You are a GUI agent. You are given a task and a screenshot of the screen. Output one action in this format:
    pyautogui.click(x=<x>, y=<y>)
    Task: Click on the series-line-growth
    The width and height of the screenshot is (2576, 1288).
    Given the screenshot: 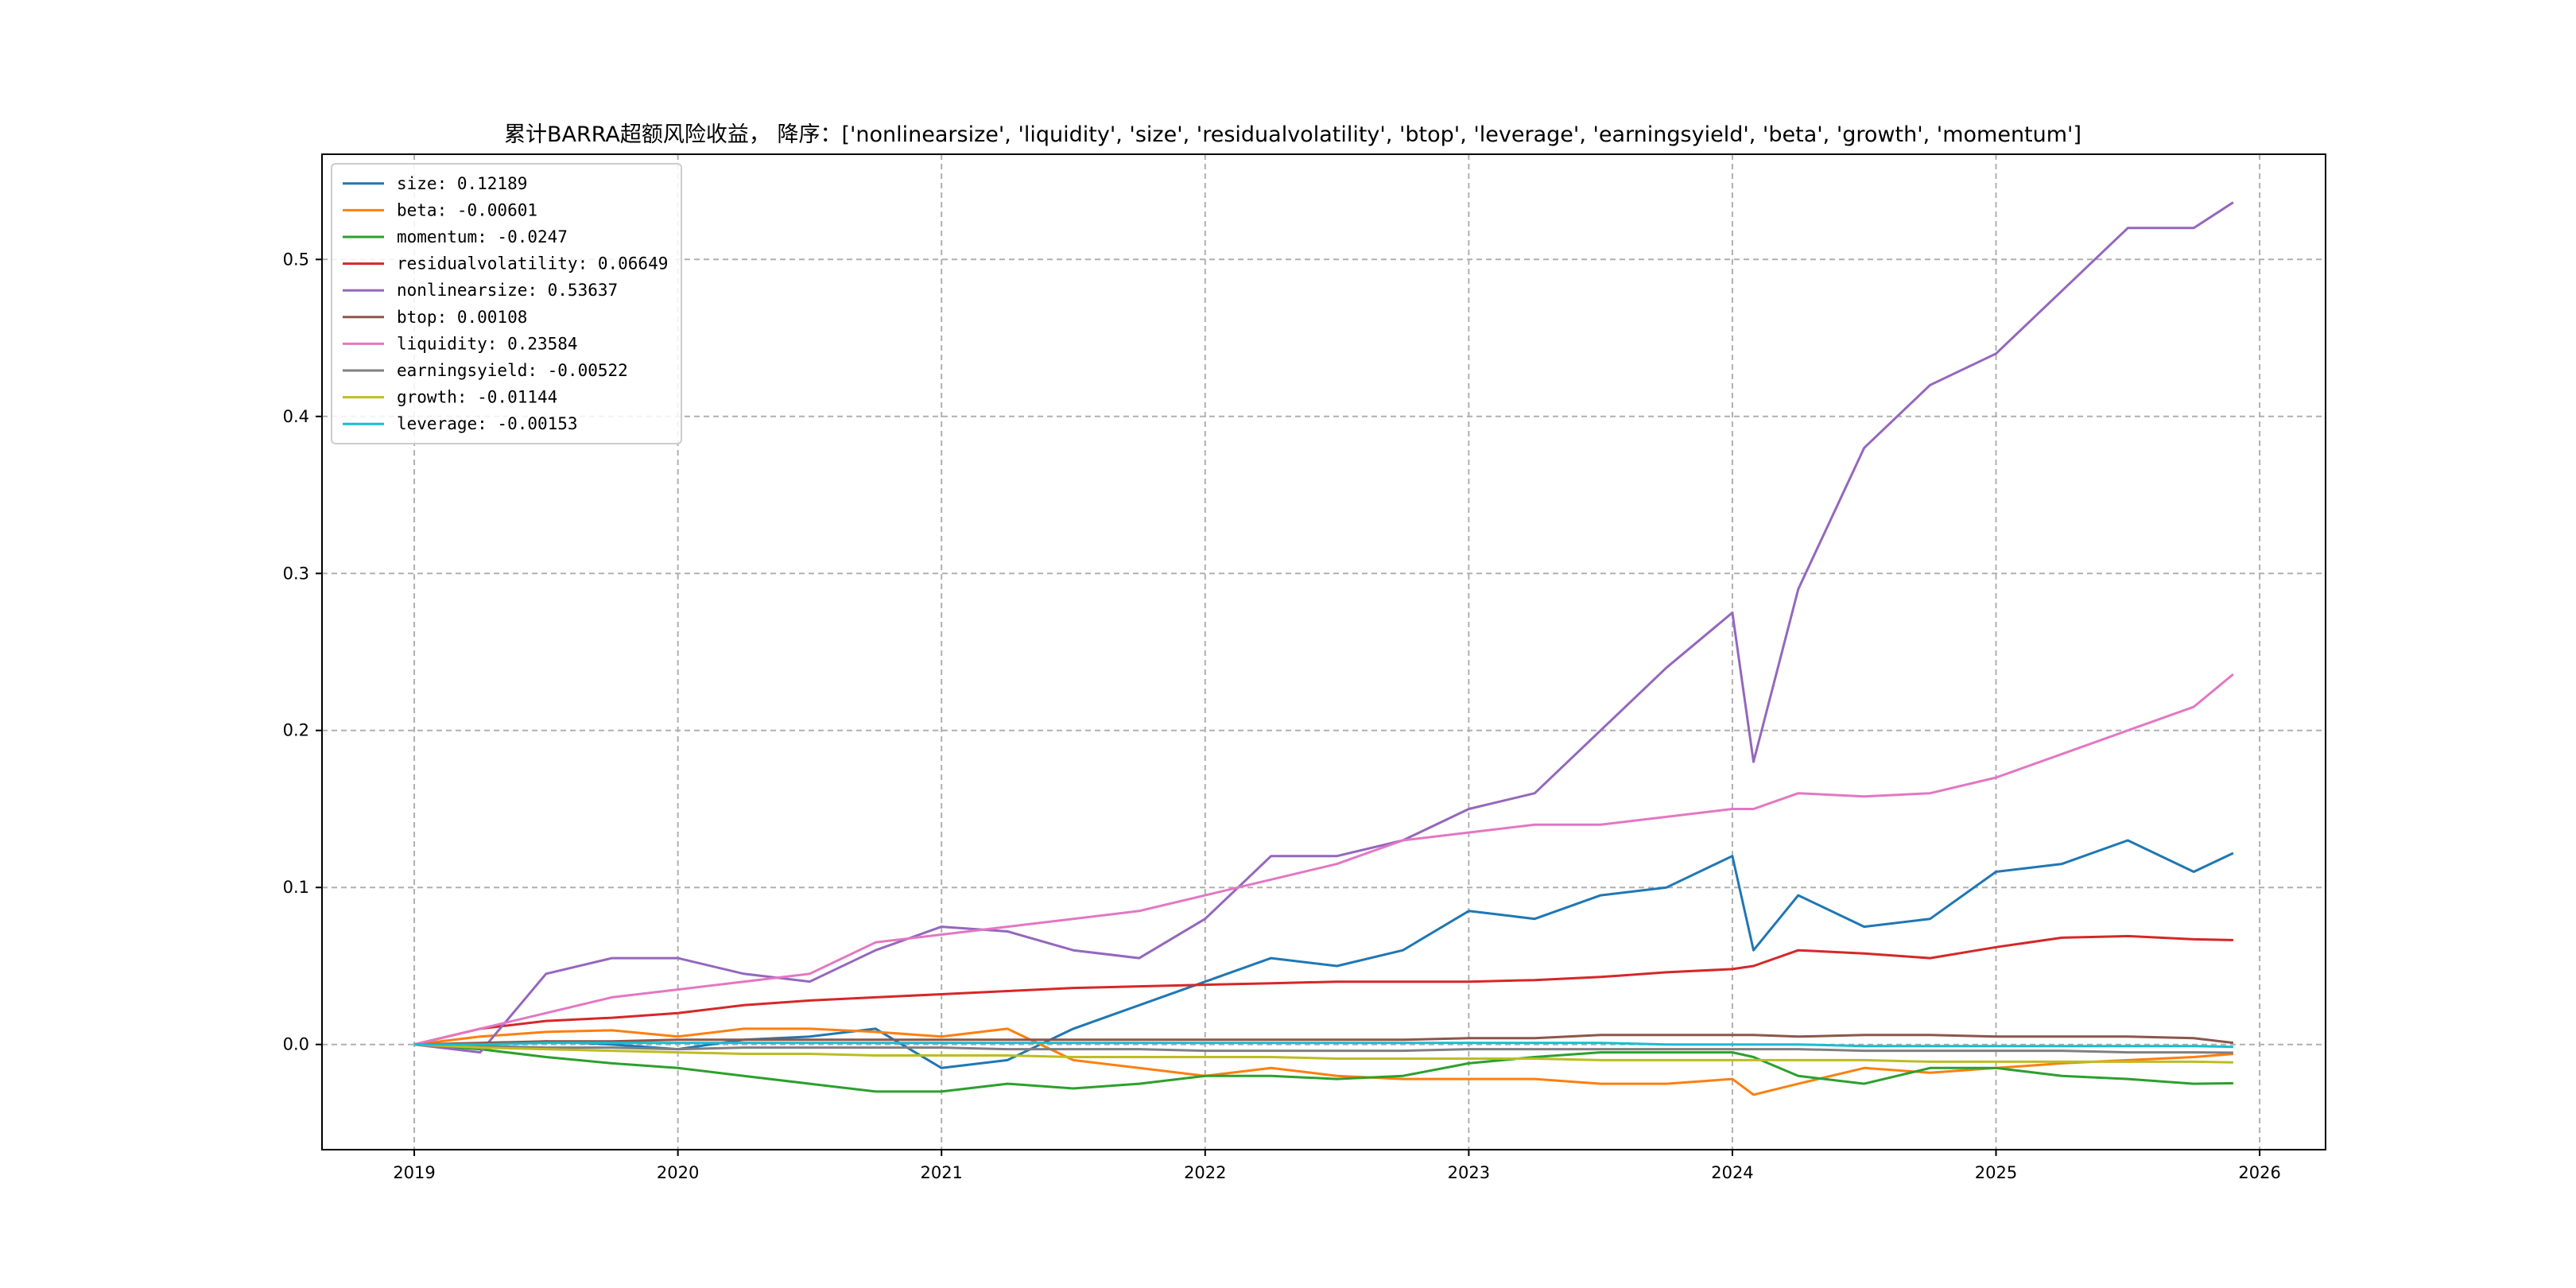 What is the action you would take?
    pyautogui.click(x=1324, y=1053)
    